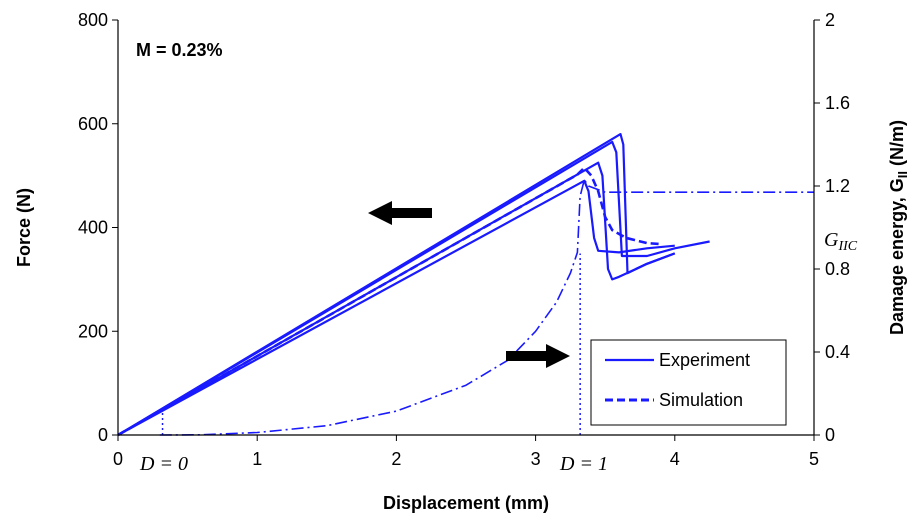  I want to click on x-tick-label: 4, so click(675, 459).